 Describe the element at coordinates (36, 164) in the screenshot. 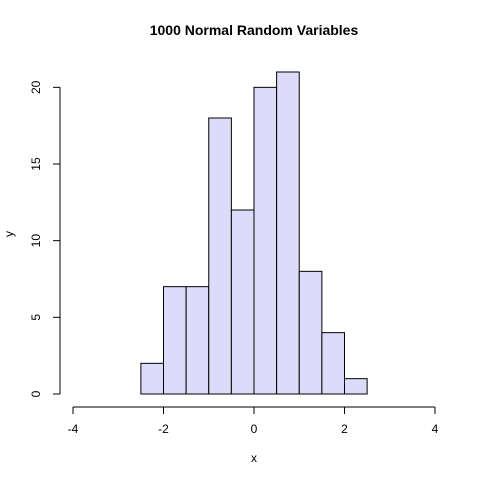

I see `y-tick-label: 15` at that location.